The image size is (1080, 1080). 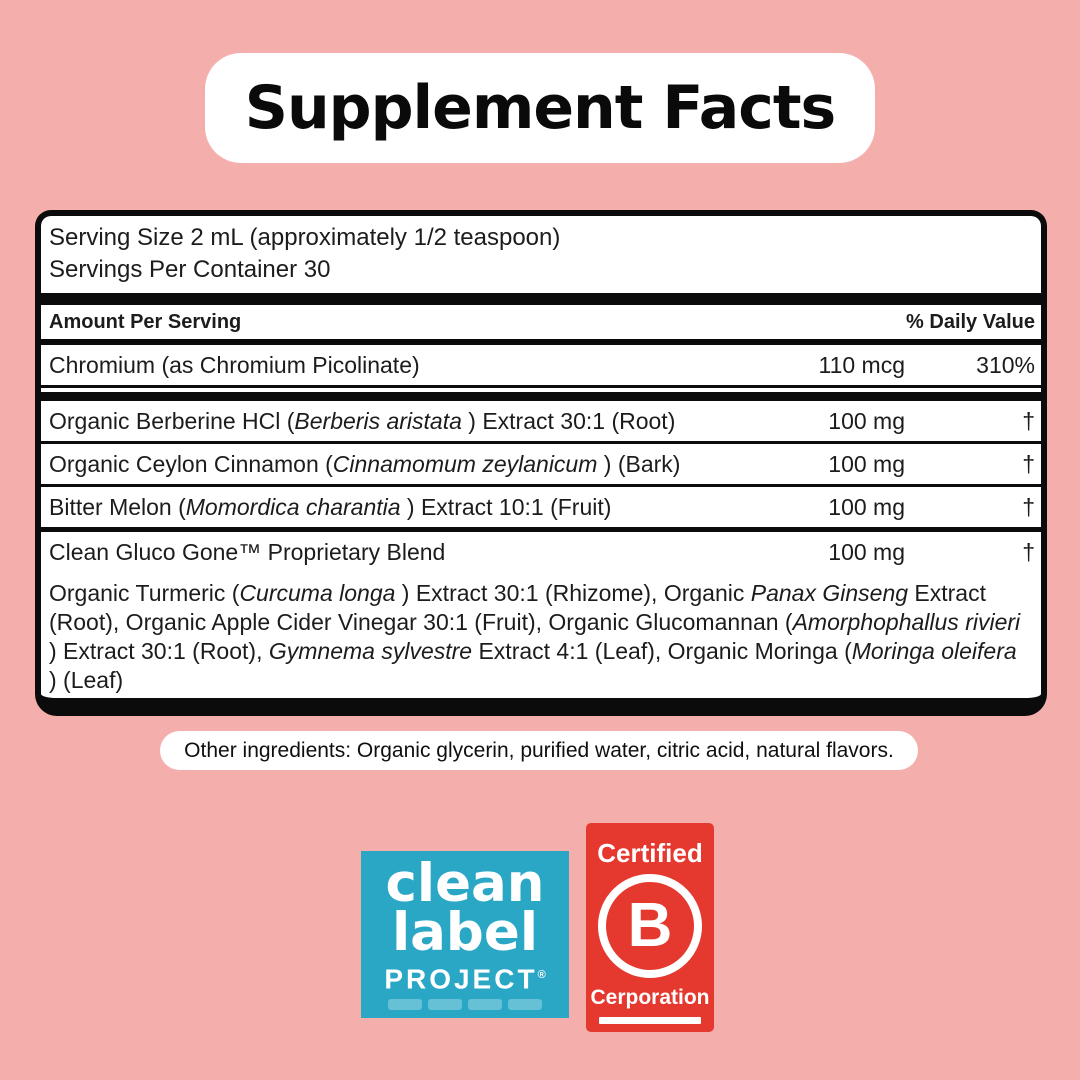 What do you see at coordinates (861, 364) in the screenshot?
I see `ingredient-amount: 110 mcg` at bounding box center [861, 364].